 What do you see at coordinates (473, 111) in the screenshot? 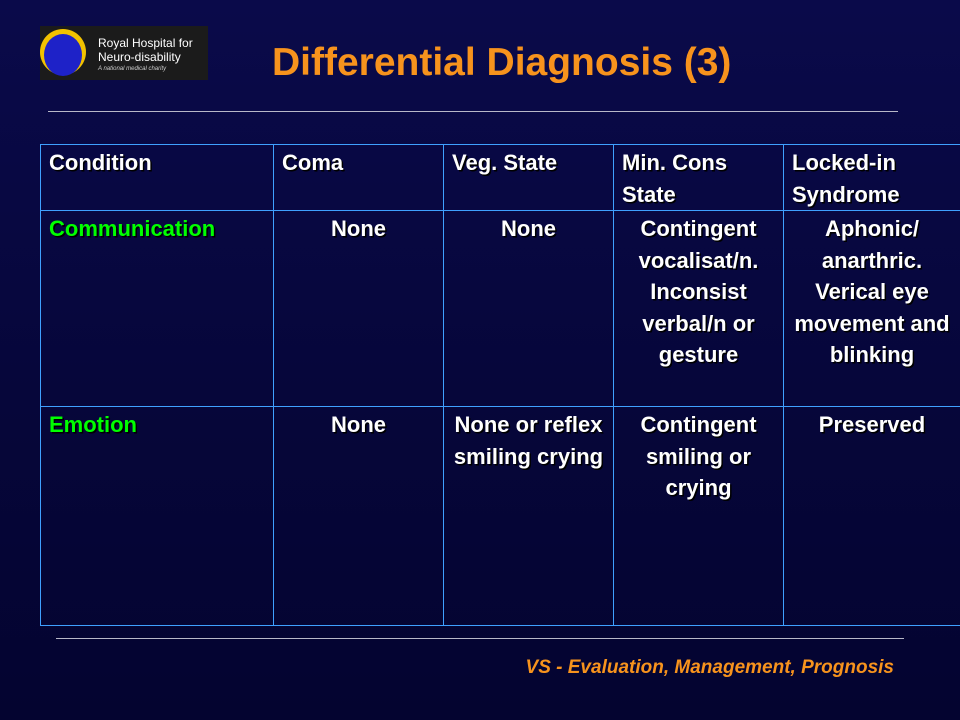
I see `title-divider` at bounding box center [473, 111].